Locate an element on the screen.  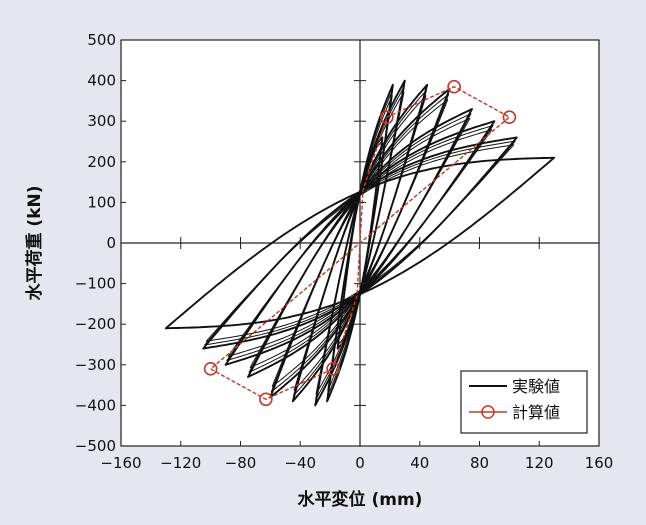
y-tick-label: 500 is located at coordinates (101, 40).